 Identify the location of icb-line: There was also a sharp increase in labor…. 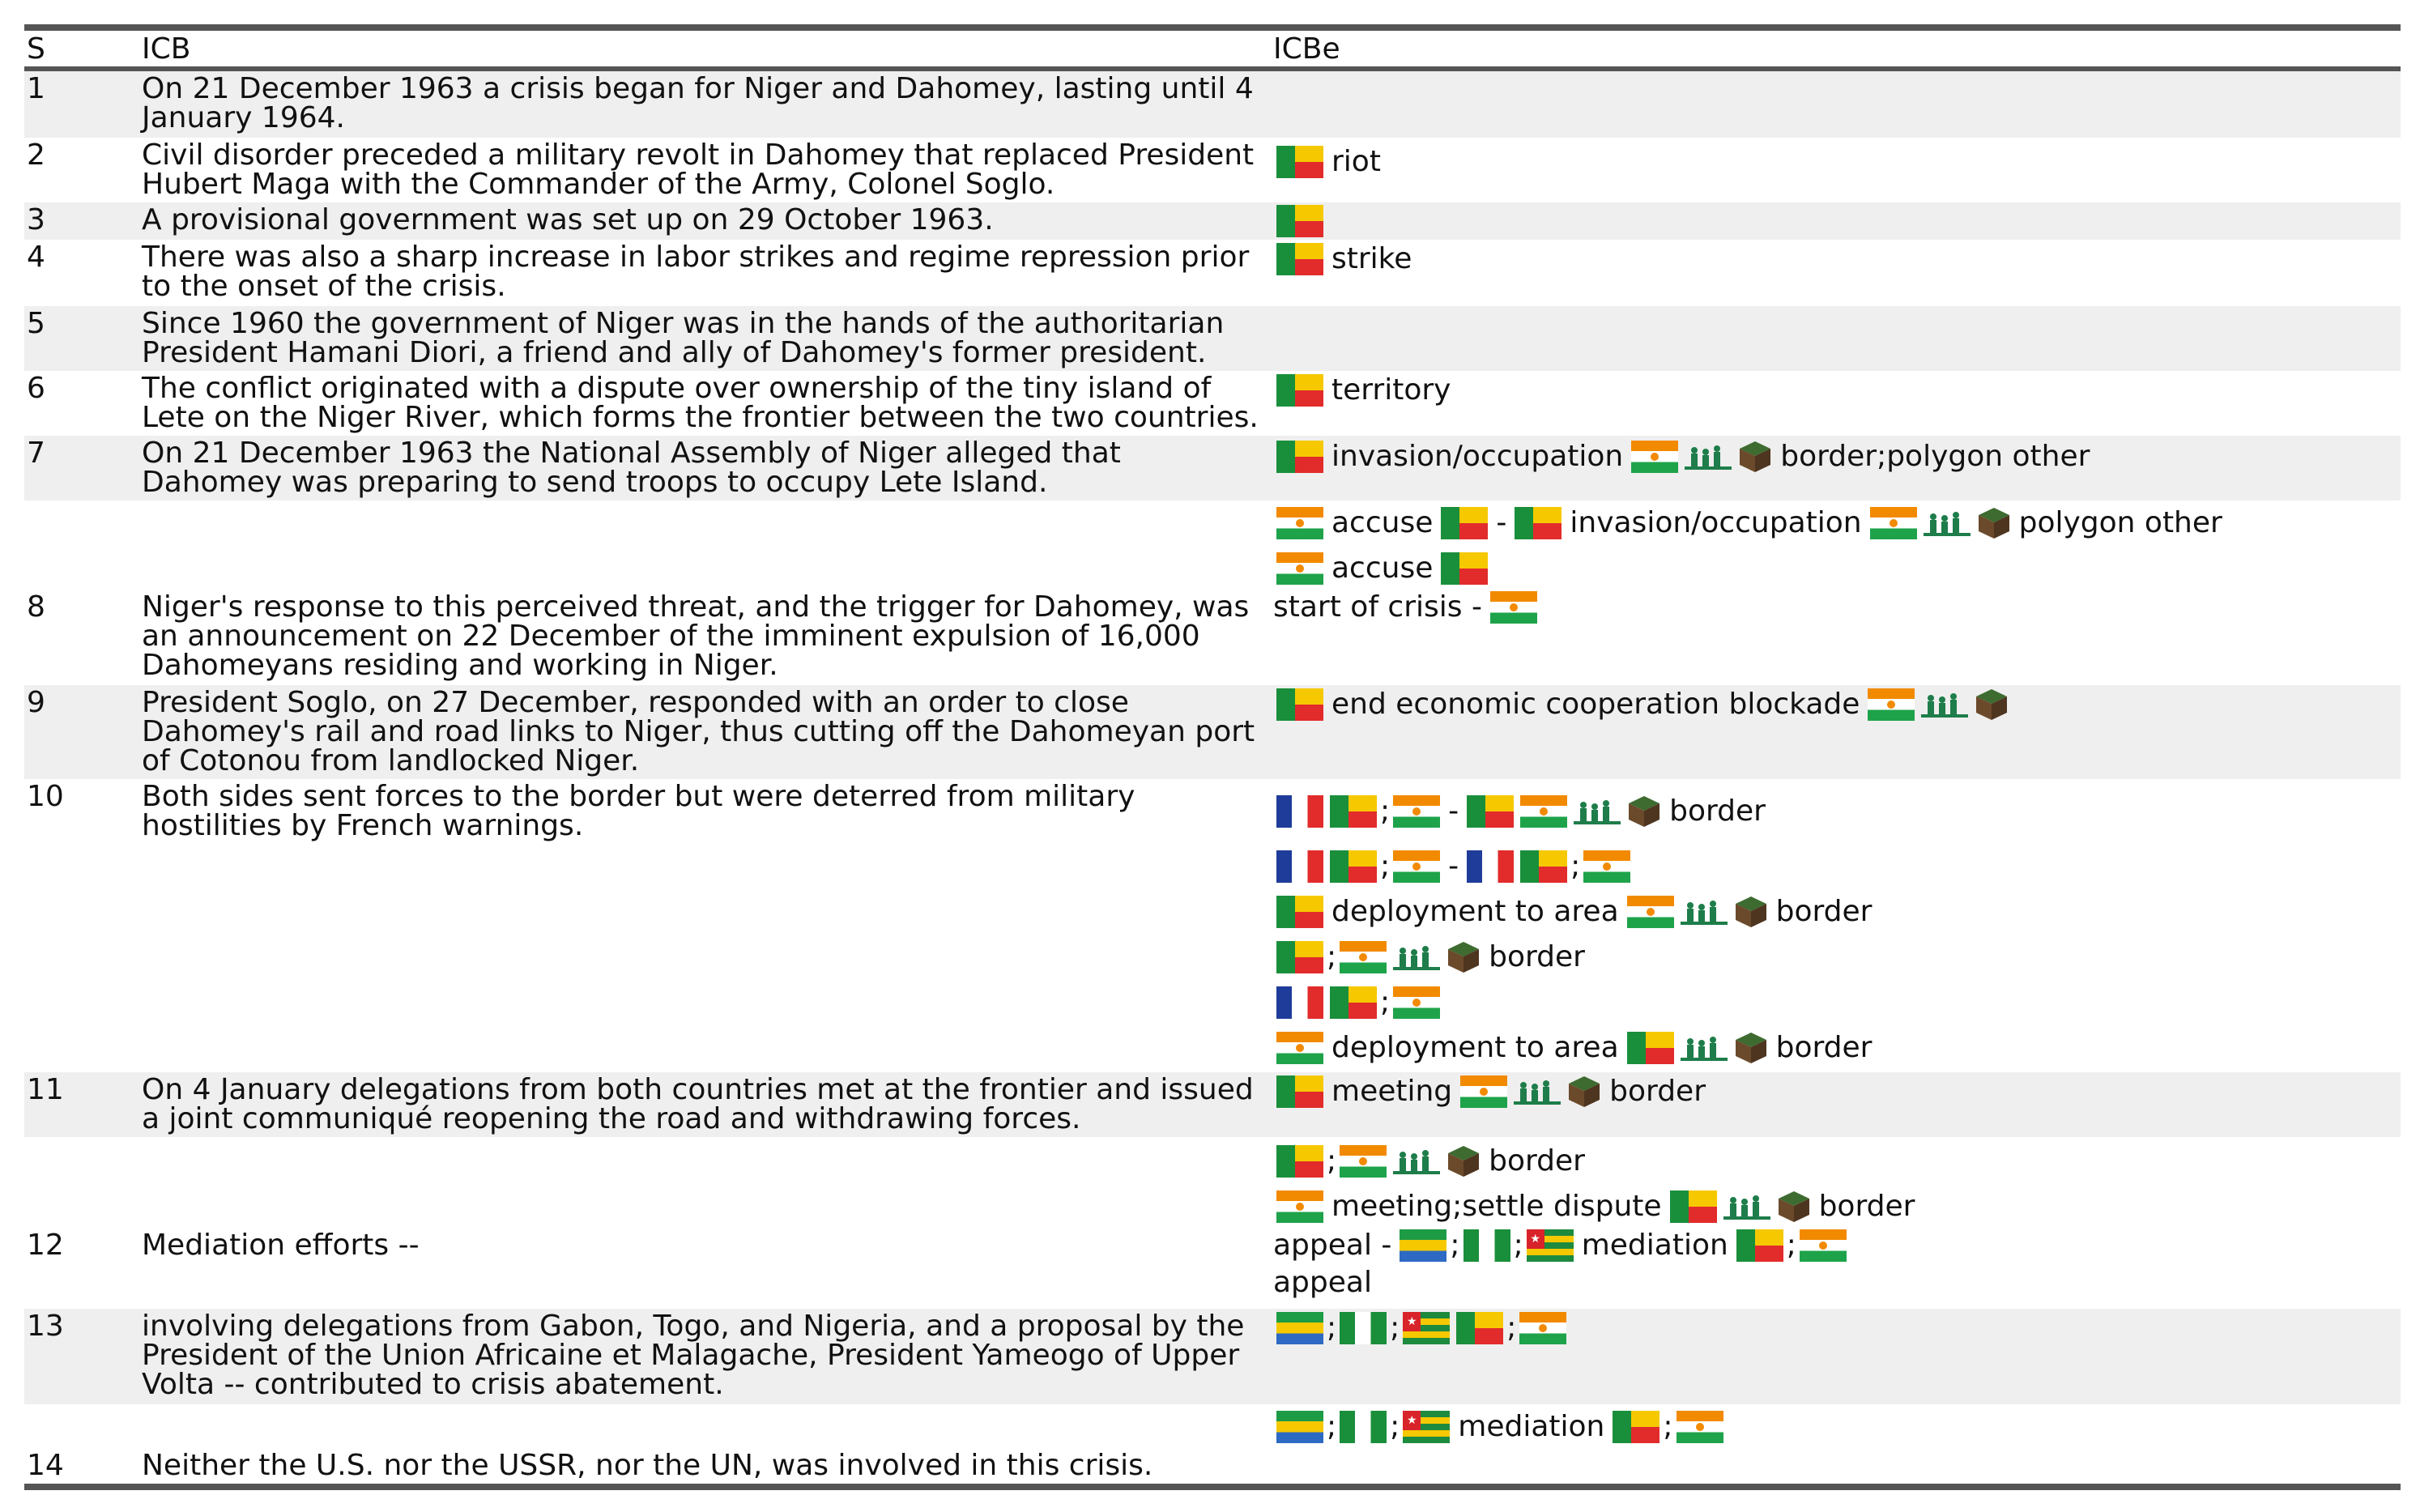
(696, 257).